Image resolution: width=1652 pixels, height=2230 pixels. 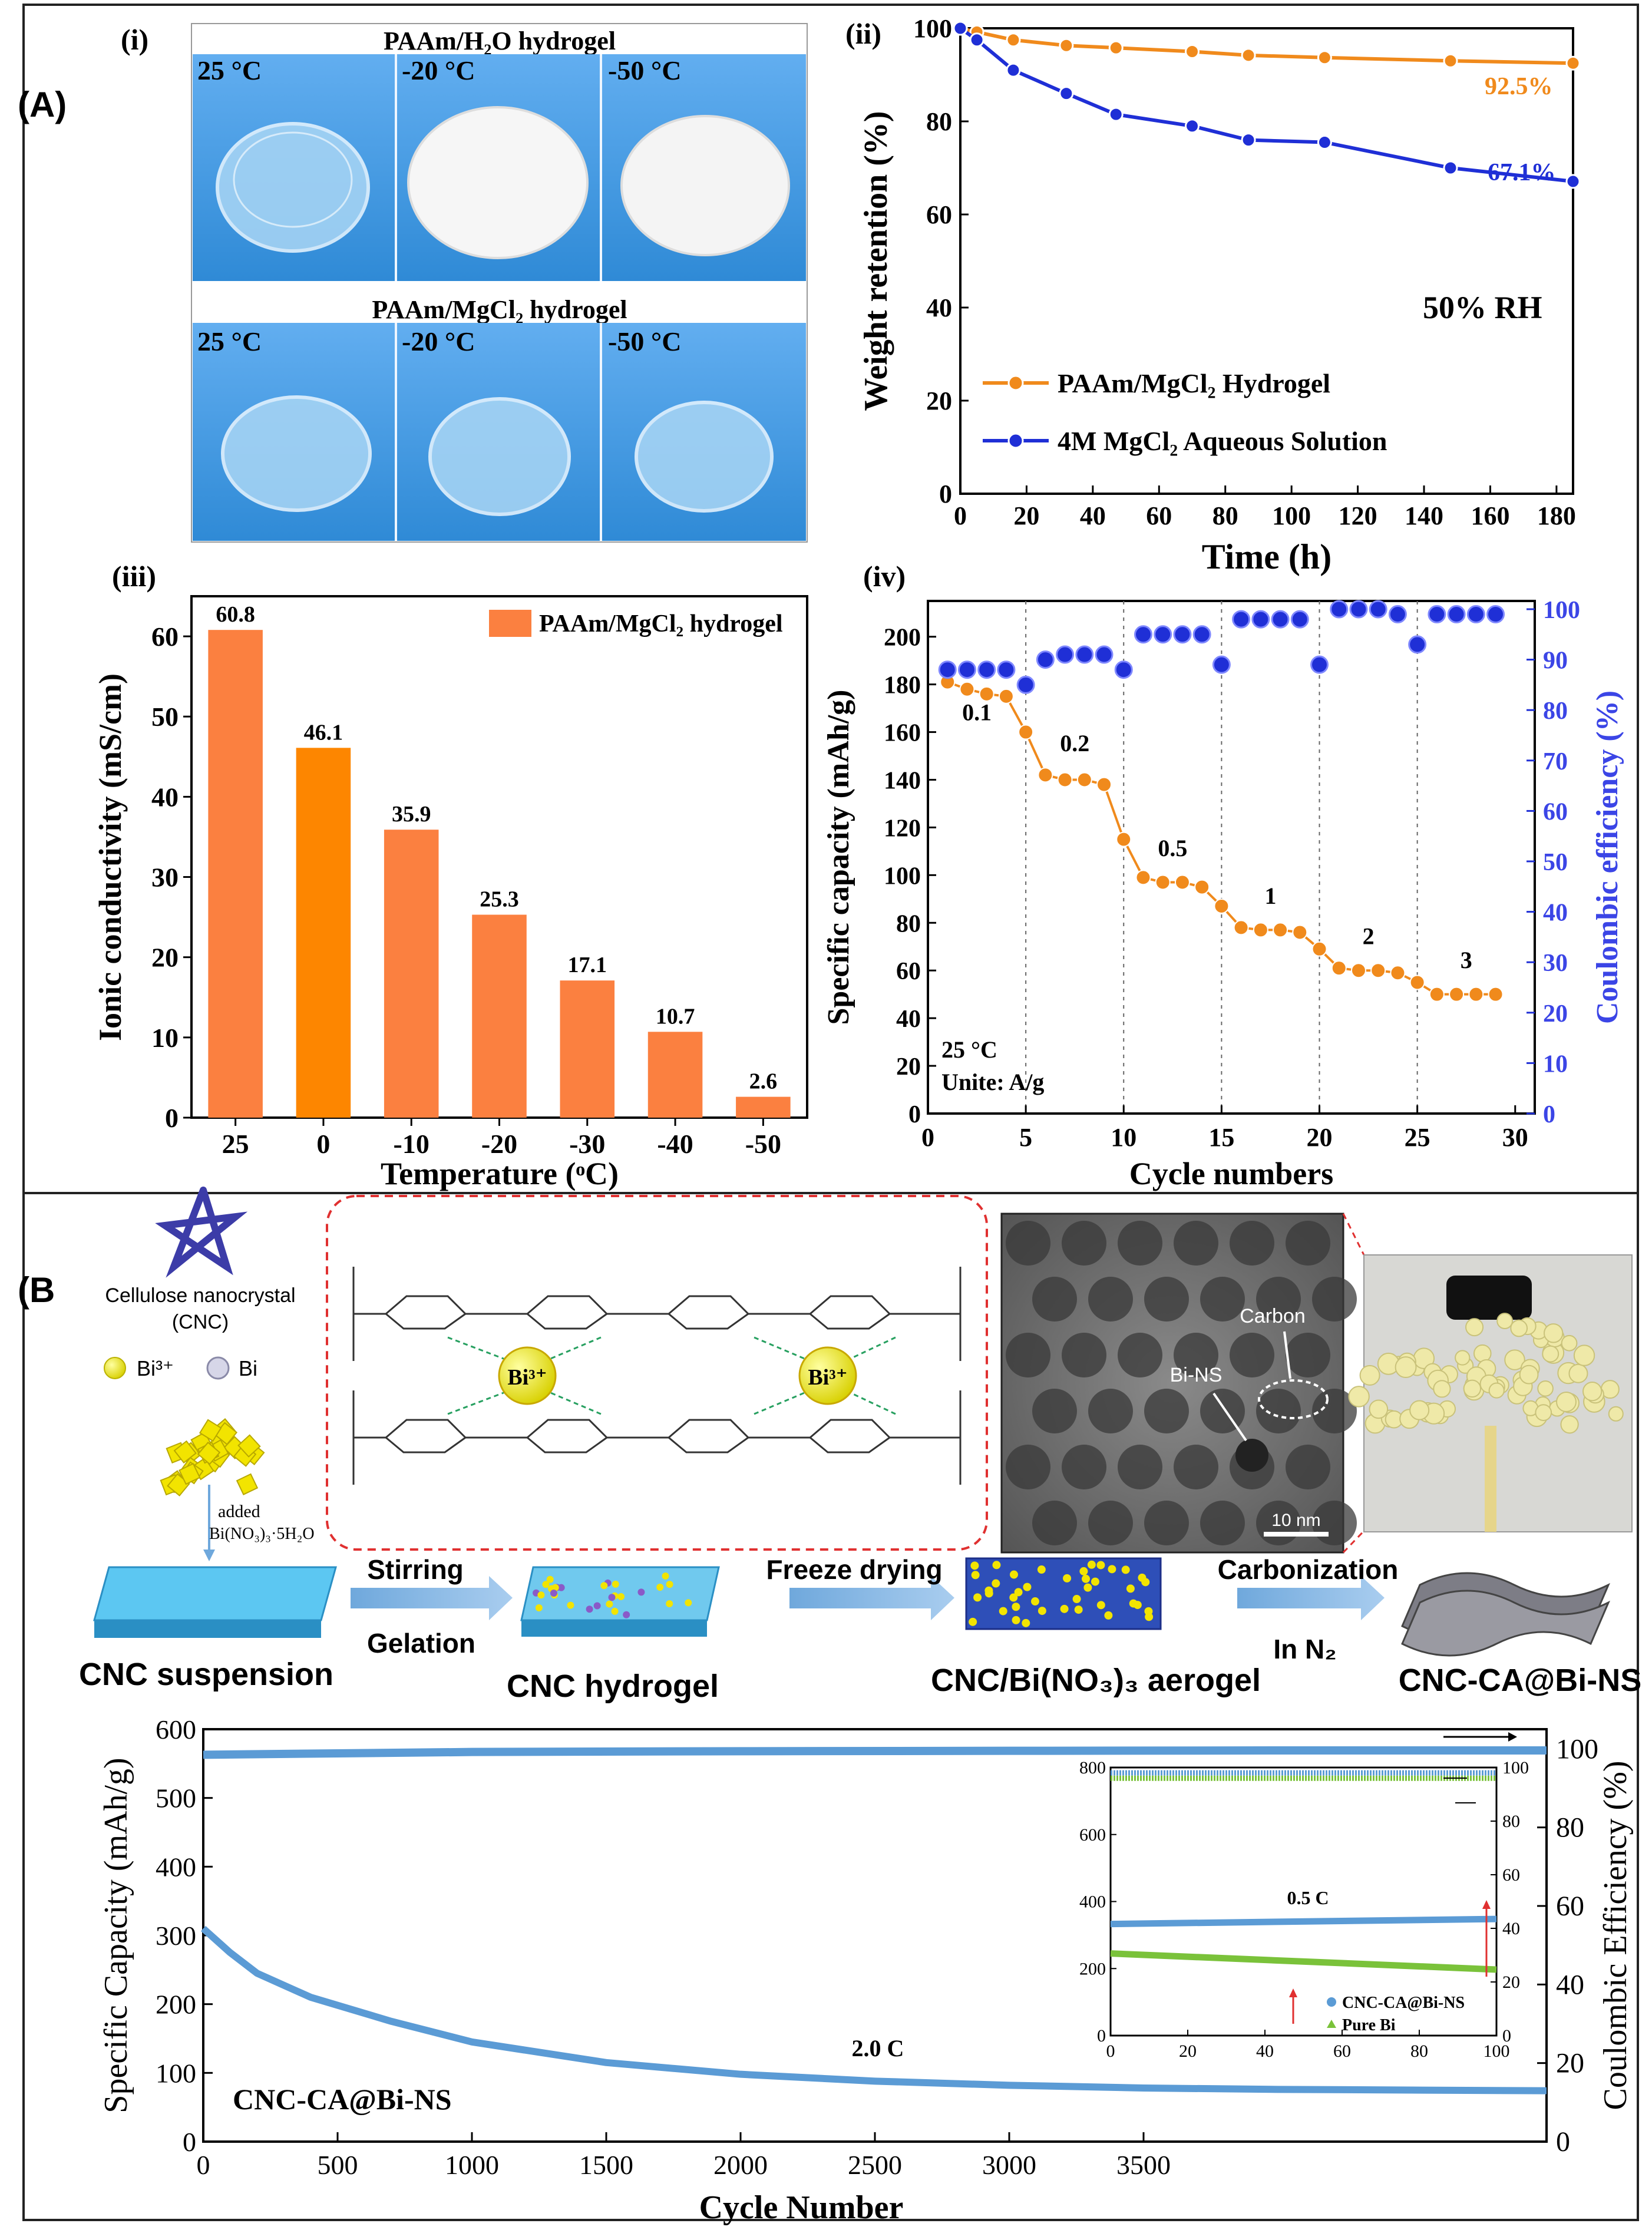 I want to click on x-tick-label: 100, so click(x=1291, y=515).